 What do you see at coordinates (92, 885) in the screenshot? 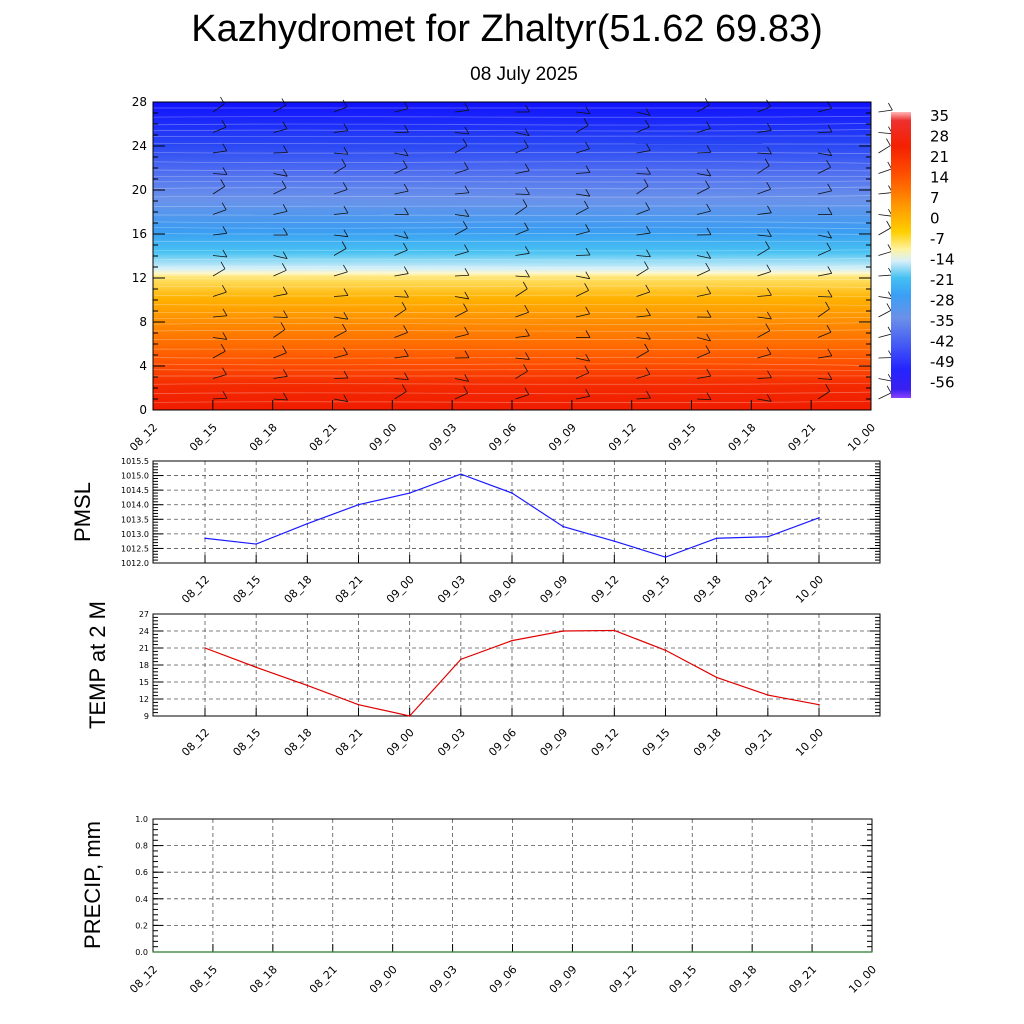
I see `y-axis-label: PRECIP, mm` at bounding box center [92, 885].